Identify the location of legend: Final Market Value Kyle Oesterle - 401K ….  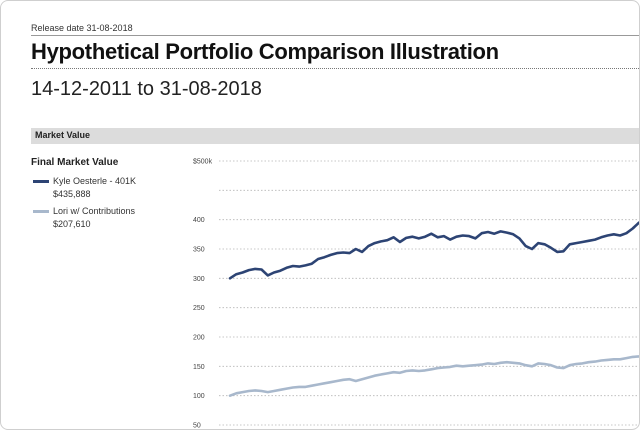
(111, 196).